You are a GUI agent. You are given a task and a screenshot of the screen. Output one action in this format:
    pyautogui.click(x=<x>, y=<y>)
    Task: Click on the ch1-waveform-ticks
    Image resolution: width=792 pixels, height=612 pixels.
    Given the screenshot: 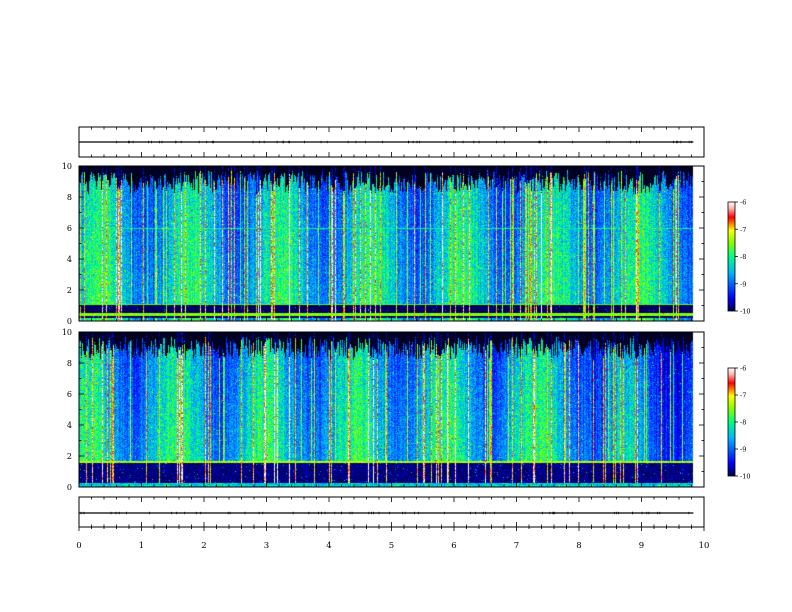 What is the action you would take?
    pyautogui.click(x=391, y=142)
    